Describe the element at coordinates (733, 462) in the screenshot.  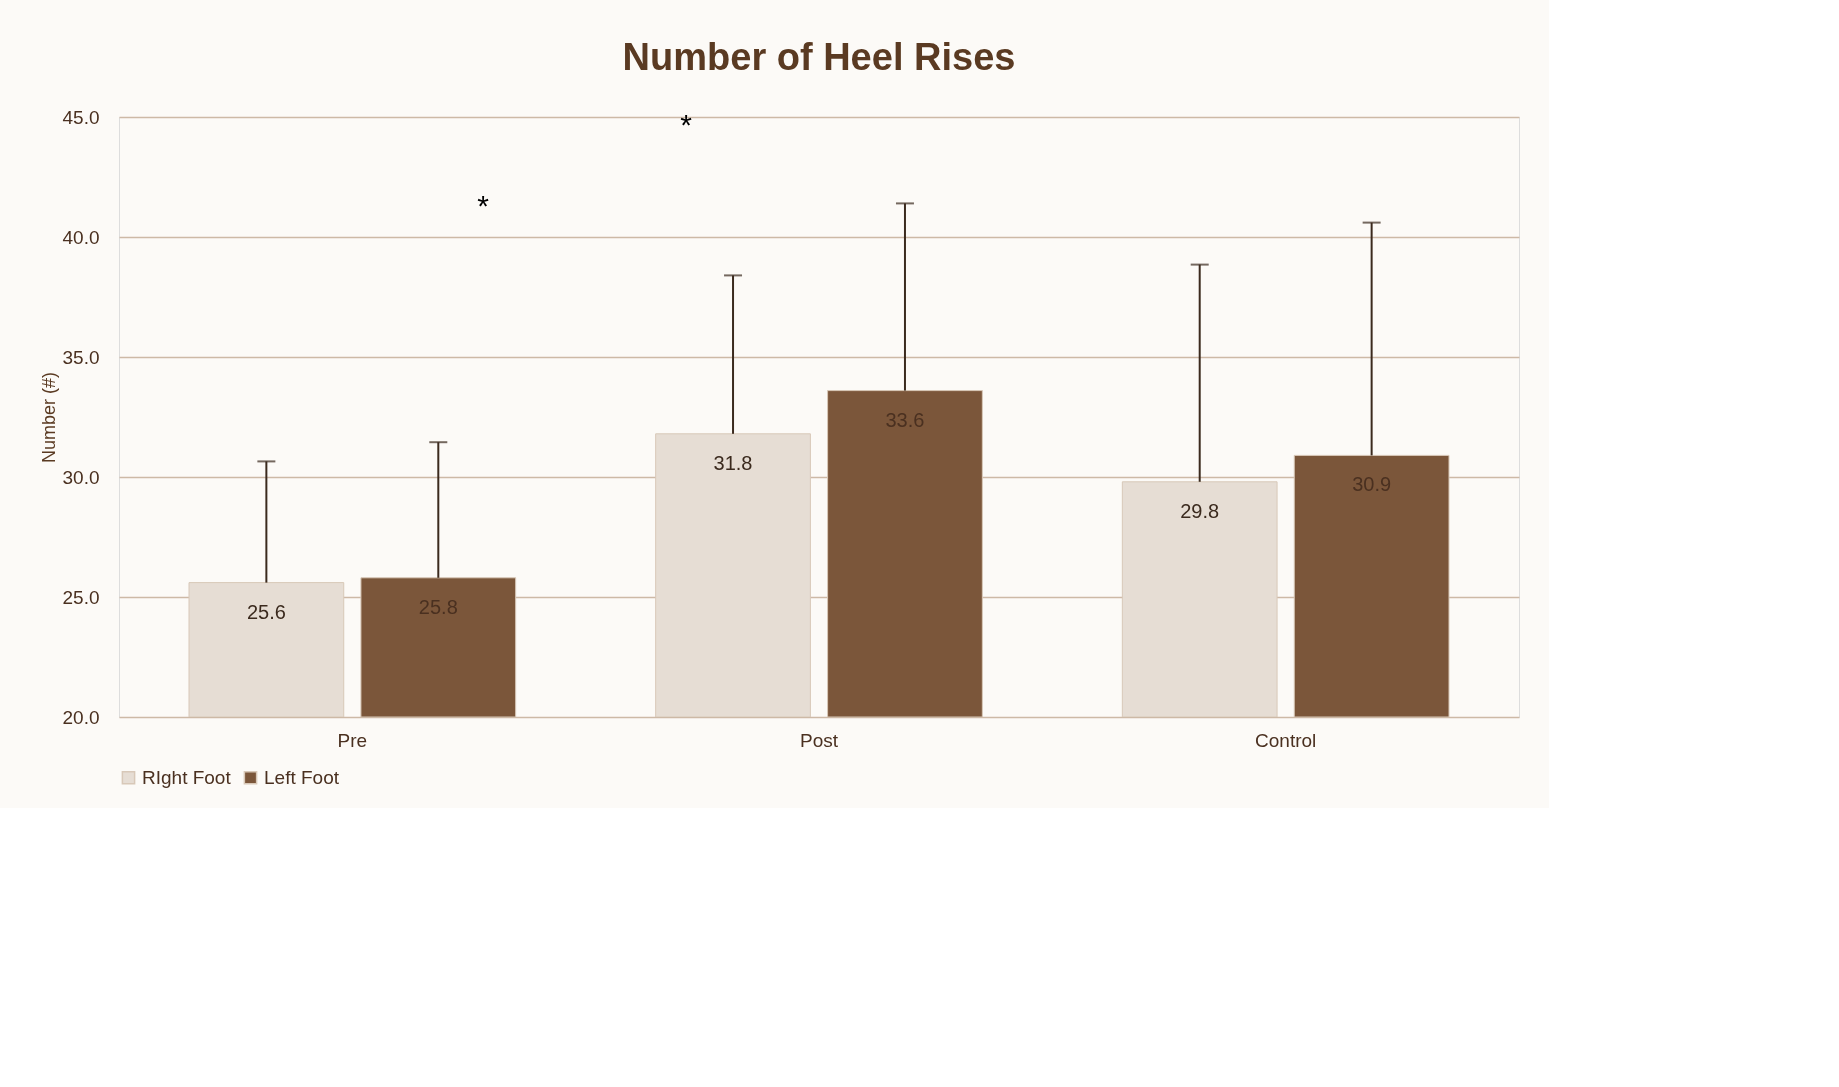
I see `data-label: 31.8` at that location.